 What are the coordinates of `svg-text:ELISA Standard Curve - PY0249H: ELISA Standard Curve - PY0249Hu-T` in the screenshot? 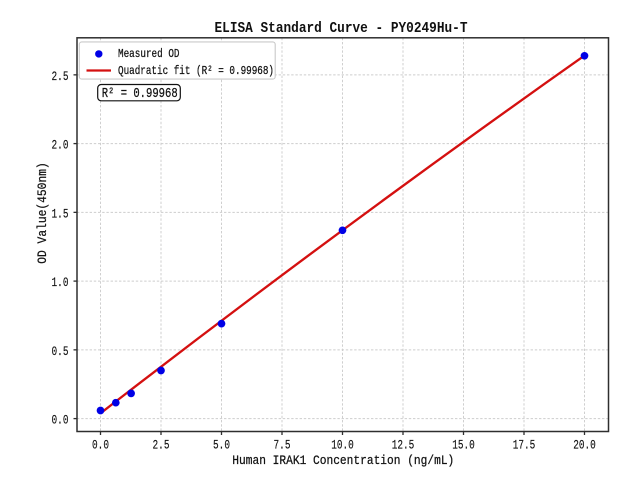 It's located at (341, 29).